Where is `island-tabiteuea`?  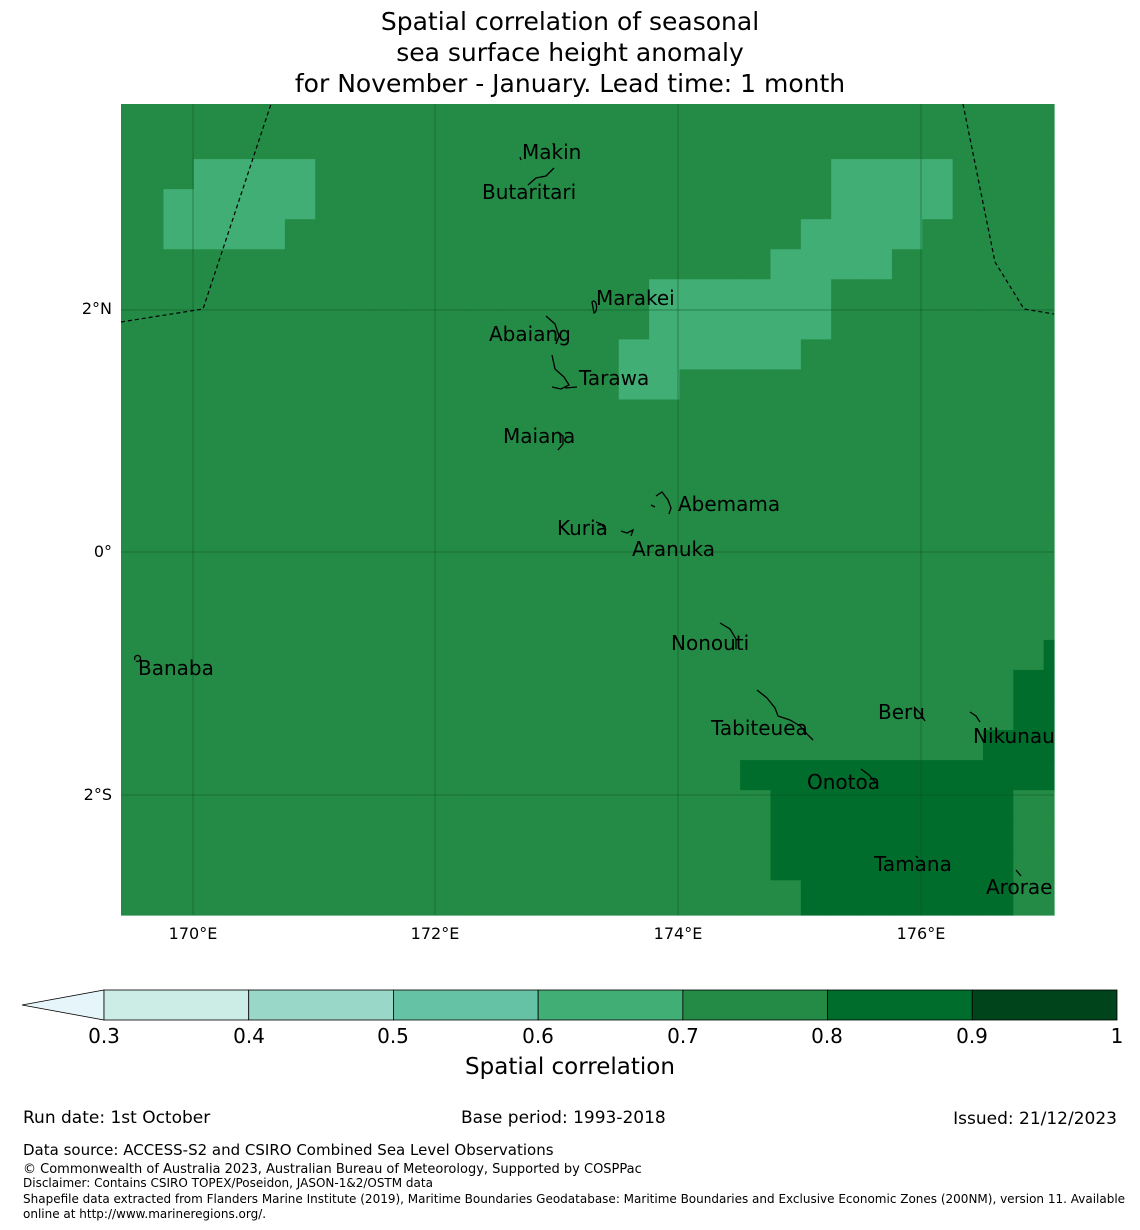
island-tabiteuea is located at coordinates (785, 715).